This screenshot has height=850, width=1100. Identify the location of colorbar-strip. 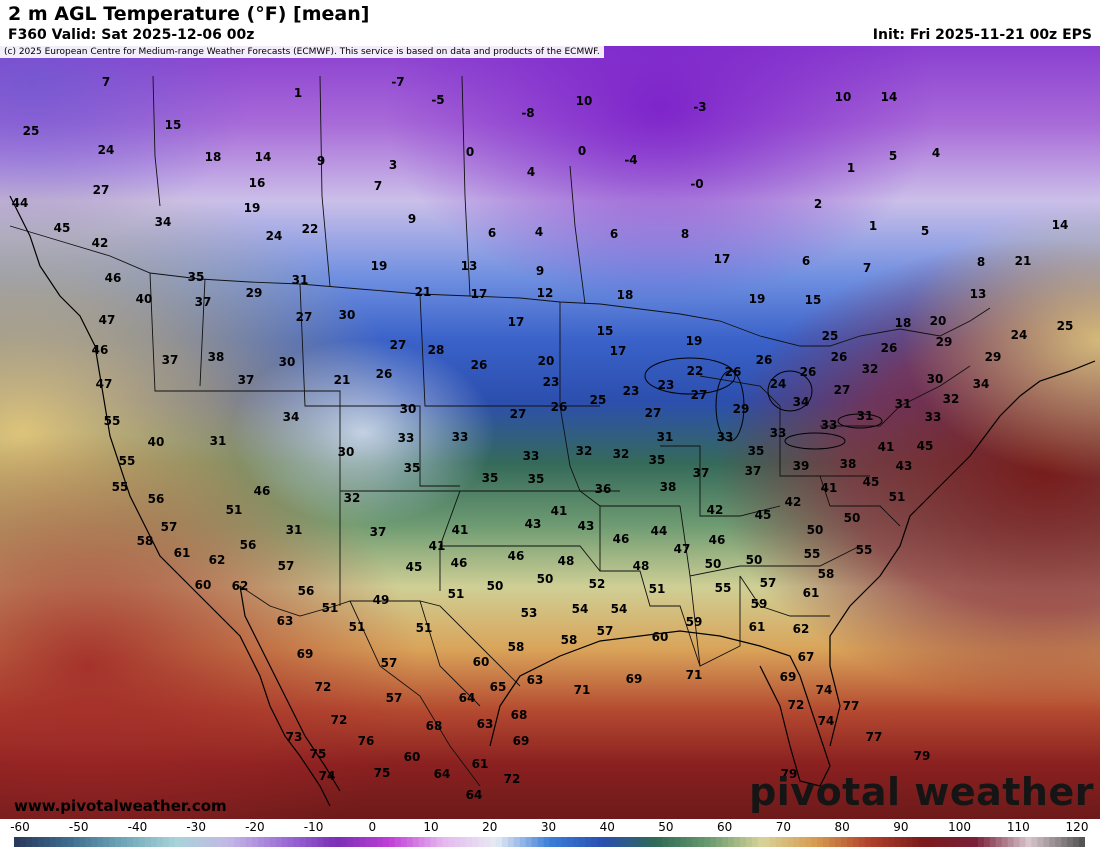
(549, 842).